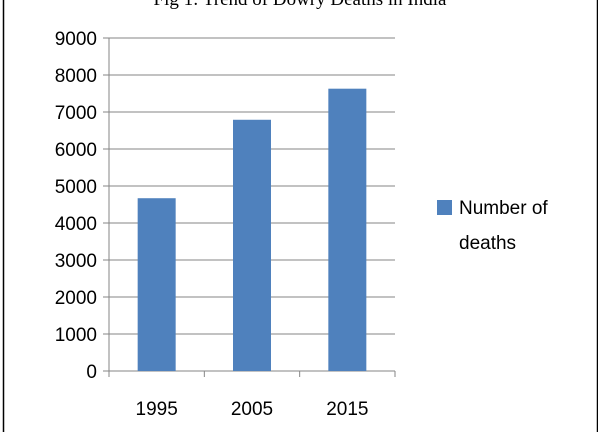 Image resolution: width=598 pixels, height=432 pixels. What do you see at coordinates (492, 226) in the screenshot?
I see `legend: Number of deaths` at bounding box center [492, 226].